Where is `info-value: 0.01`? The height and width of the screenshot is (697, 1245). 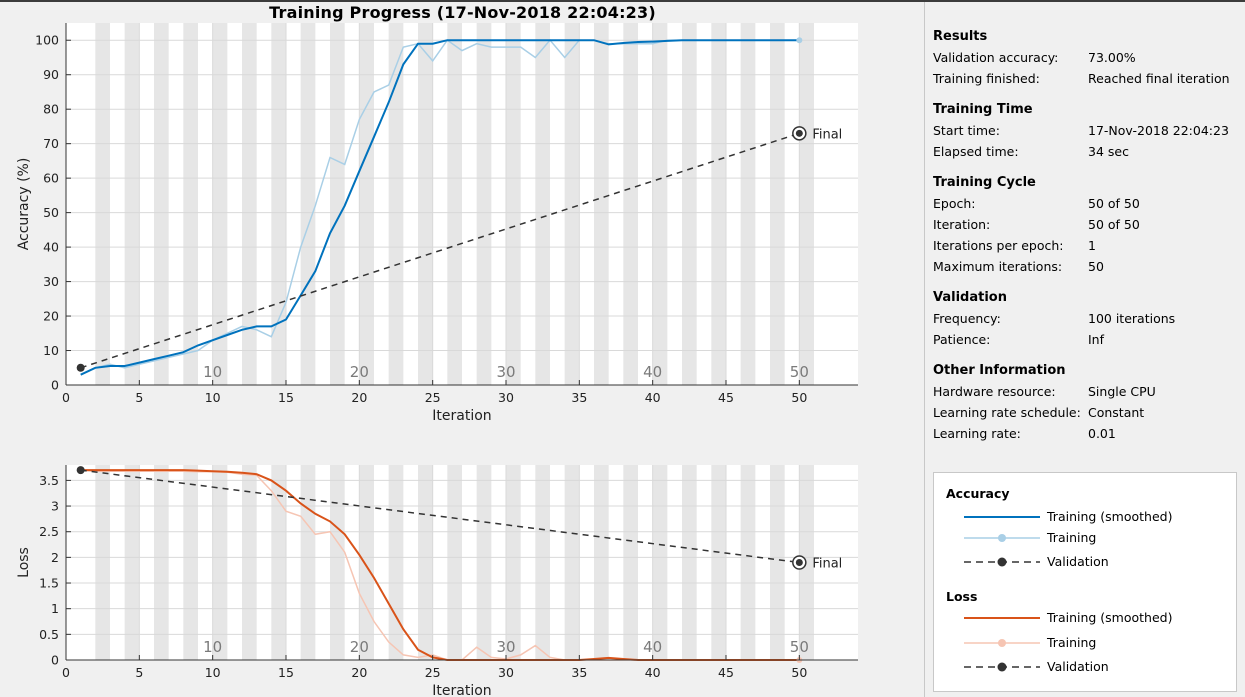 info-value: 0.01 is located at coordinates (1102, 433).